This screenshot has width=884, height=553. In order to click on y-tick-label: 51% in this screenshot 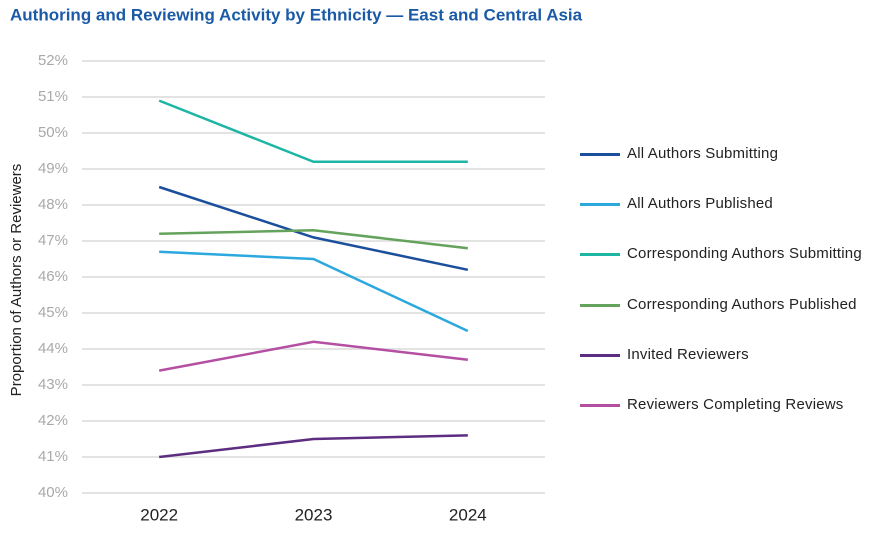, I will do `click(53, 96)`.